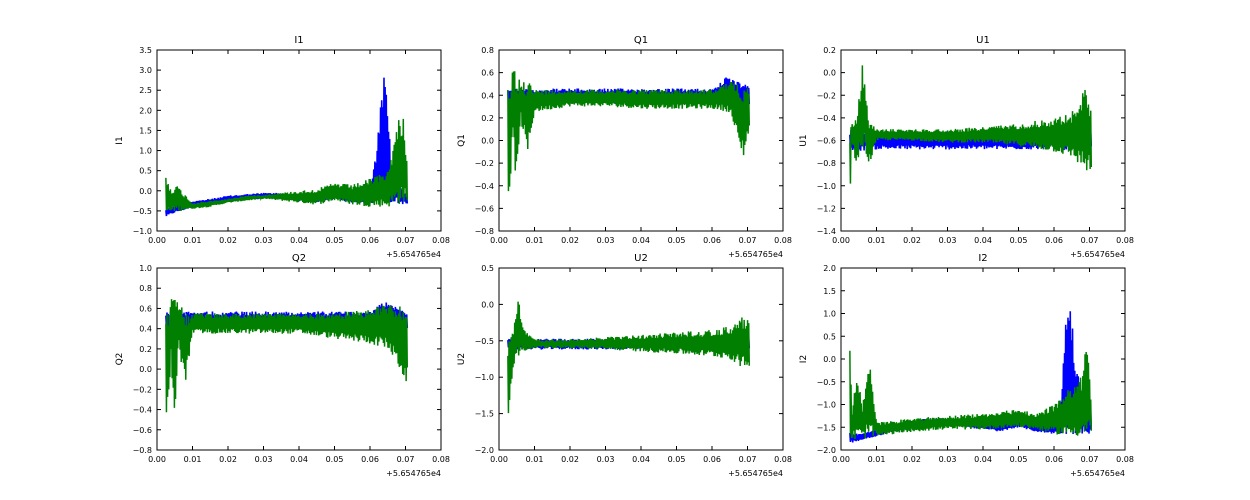 The image size is (1250, 500). I want to click on y-axis-label: Q1, so click(462, 140).